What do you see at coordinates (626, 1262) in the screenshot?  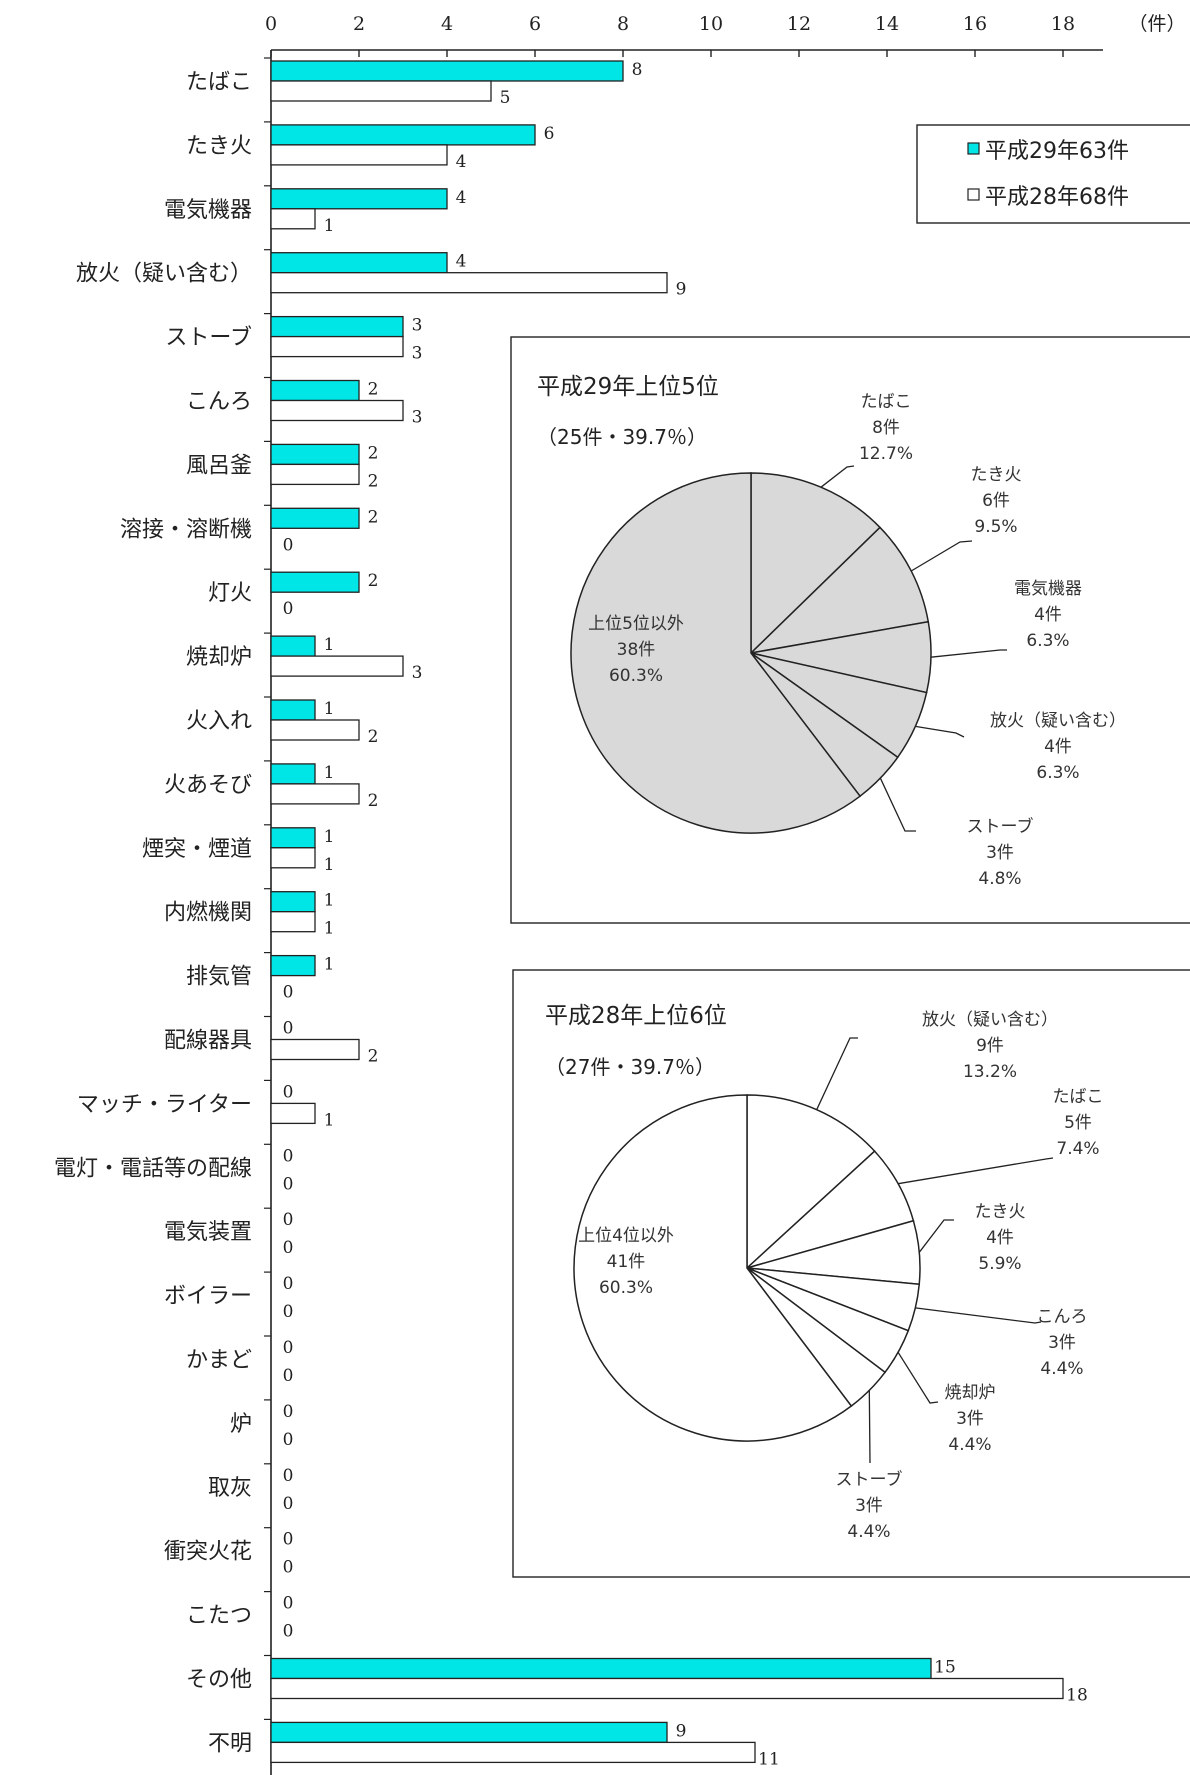 I see `slice-count: 41件` at bounding box center [626, 1262].